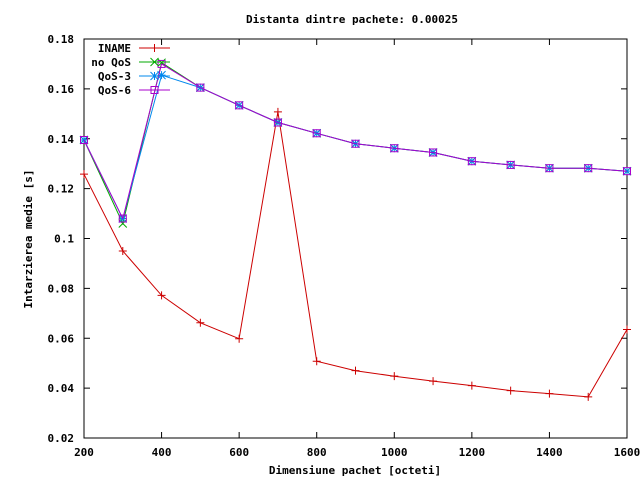 The width and height of the screenshot is (640, 485). Describe the element at coordinates (64, 239) in the screenshot. I see `y-tick-label: 0.1` at that location.